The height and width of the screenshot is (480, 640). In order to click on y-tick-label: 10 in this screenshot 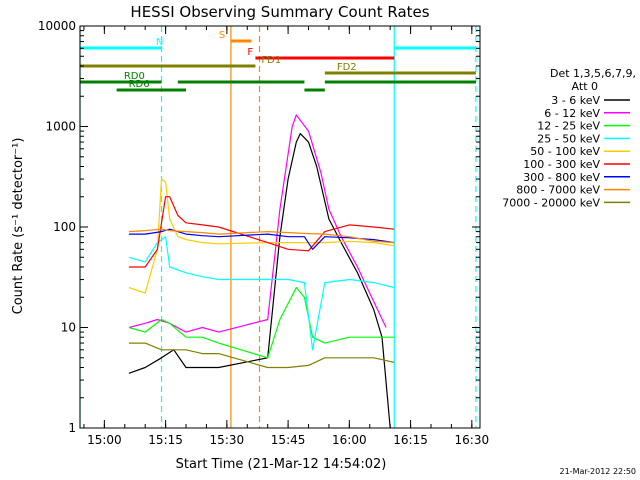, I will do `click(68, 328)`.